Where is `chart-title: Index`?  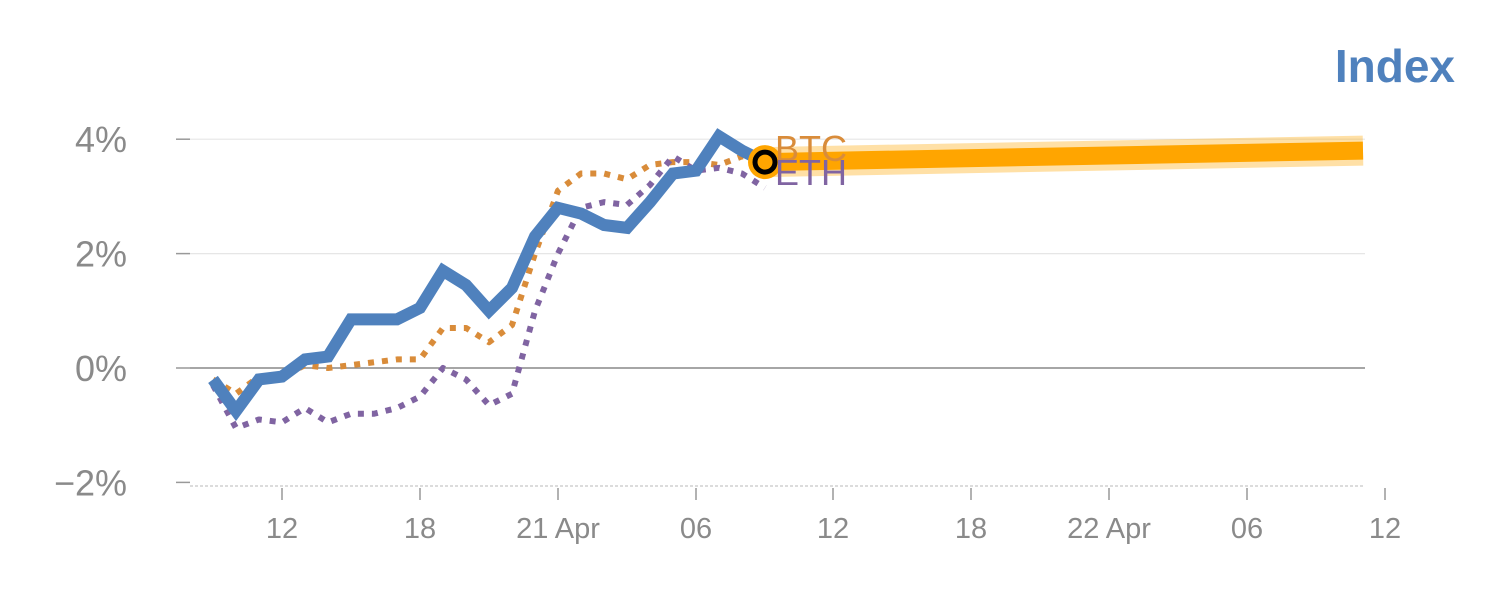 chart-title: Index is located at coordinates (1395, 66).